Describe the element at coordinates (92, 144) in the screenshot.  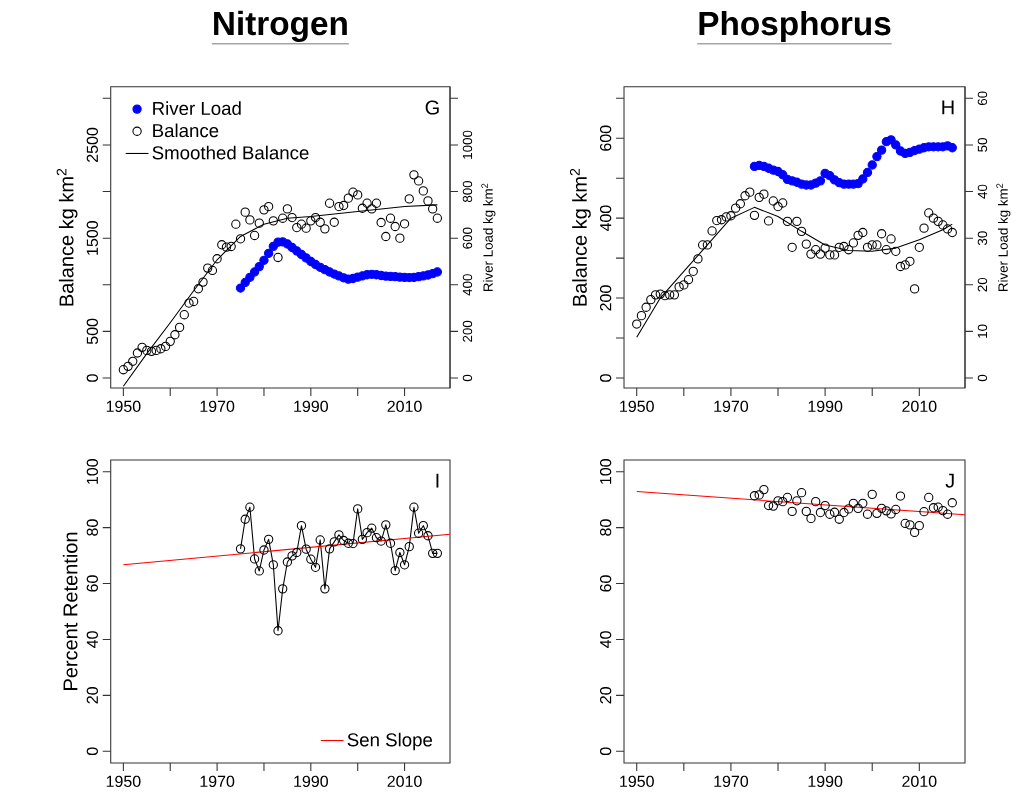
I see `y-tick-label: 2500` at that location.